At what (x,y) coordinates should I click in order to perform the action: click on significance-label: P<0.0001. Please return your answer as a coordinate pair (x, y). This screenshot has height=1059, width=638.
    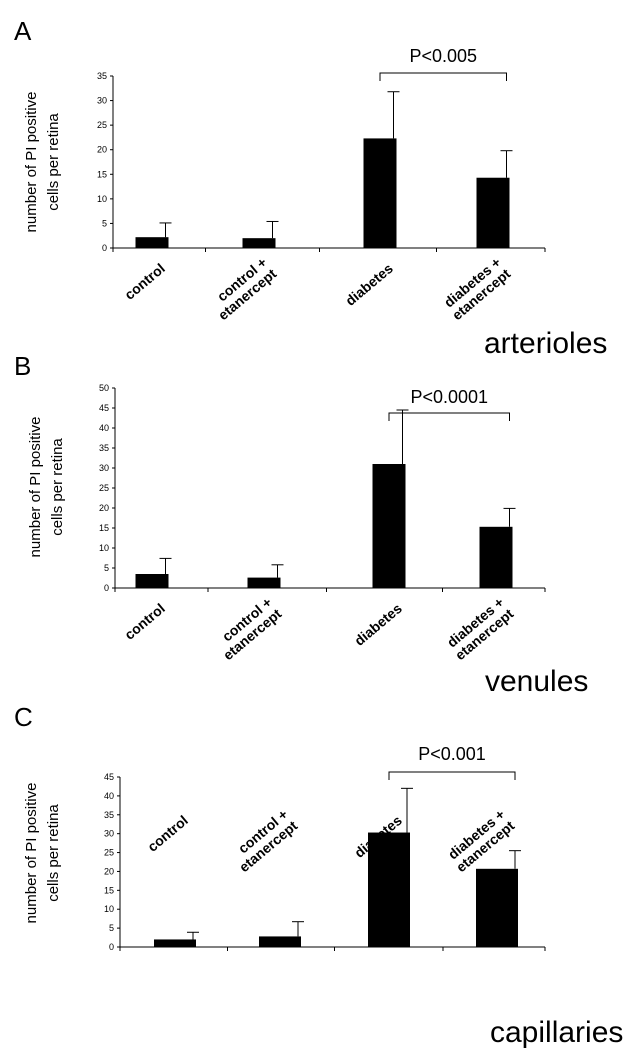
    Looking at the image, I should click on (449, 397).